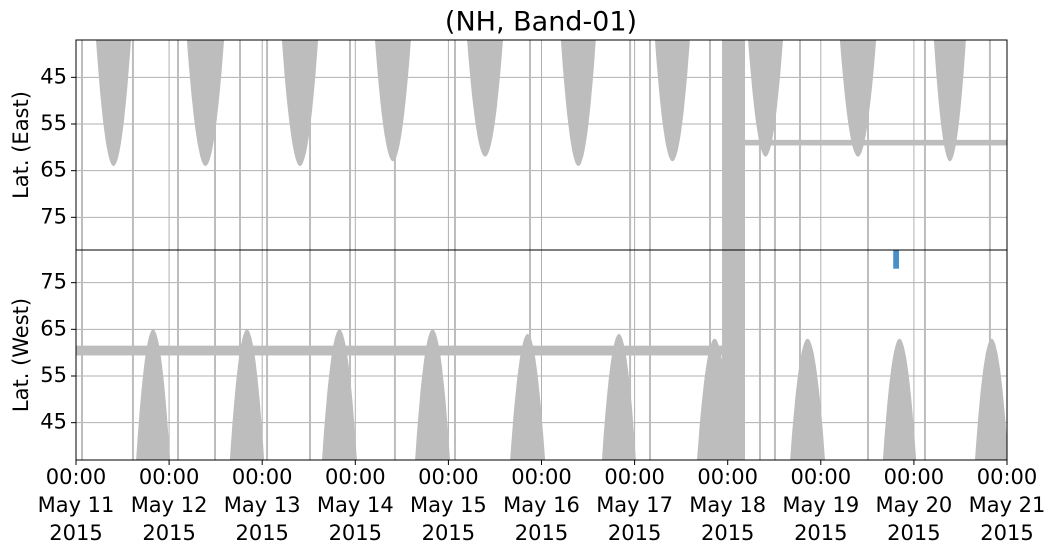 Image resolution: width=1057 pixels, height=560 pixels. Describe the element at coordinates (913, 505) in the screenshot. I see `x-tick-label: 00:00 May 20 2015` at that location.